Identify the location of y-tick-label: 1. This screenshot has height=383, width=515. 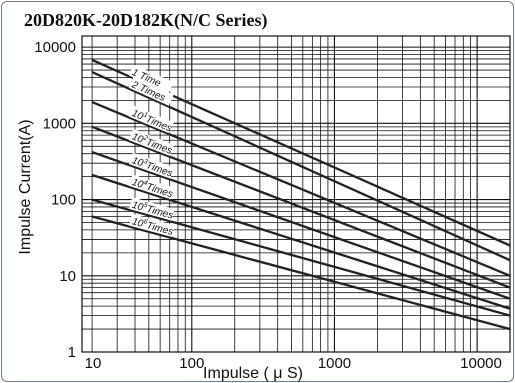
(72, 352).